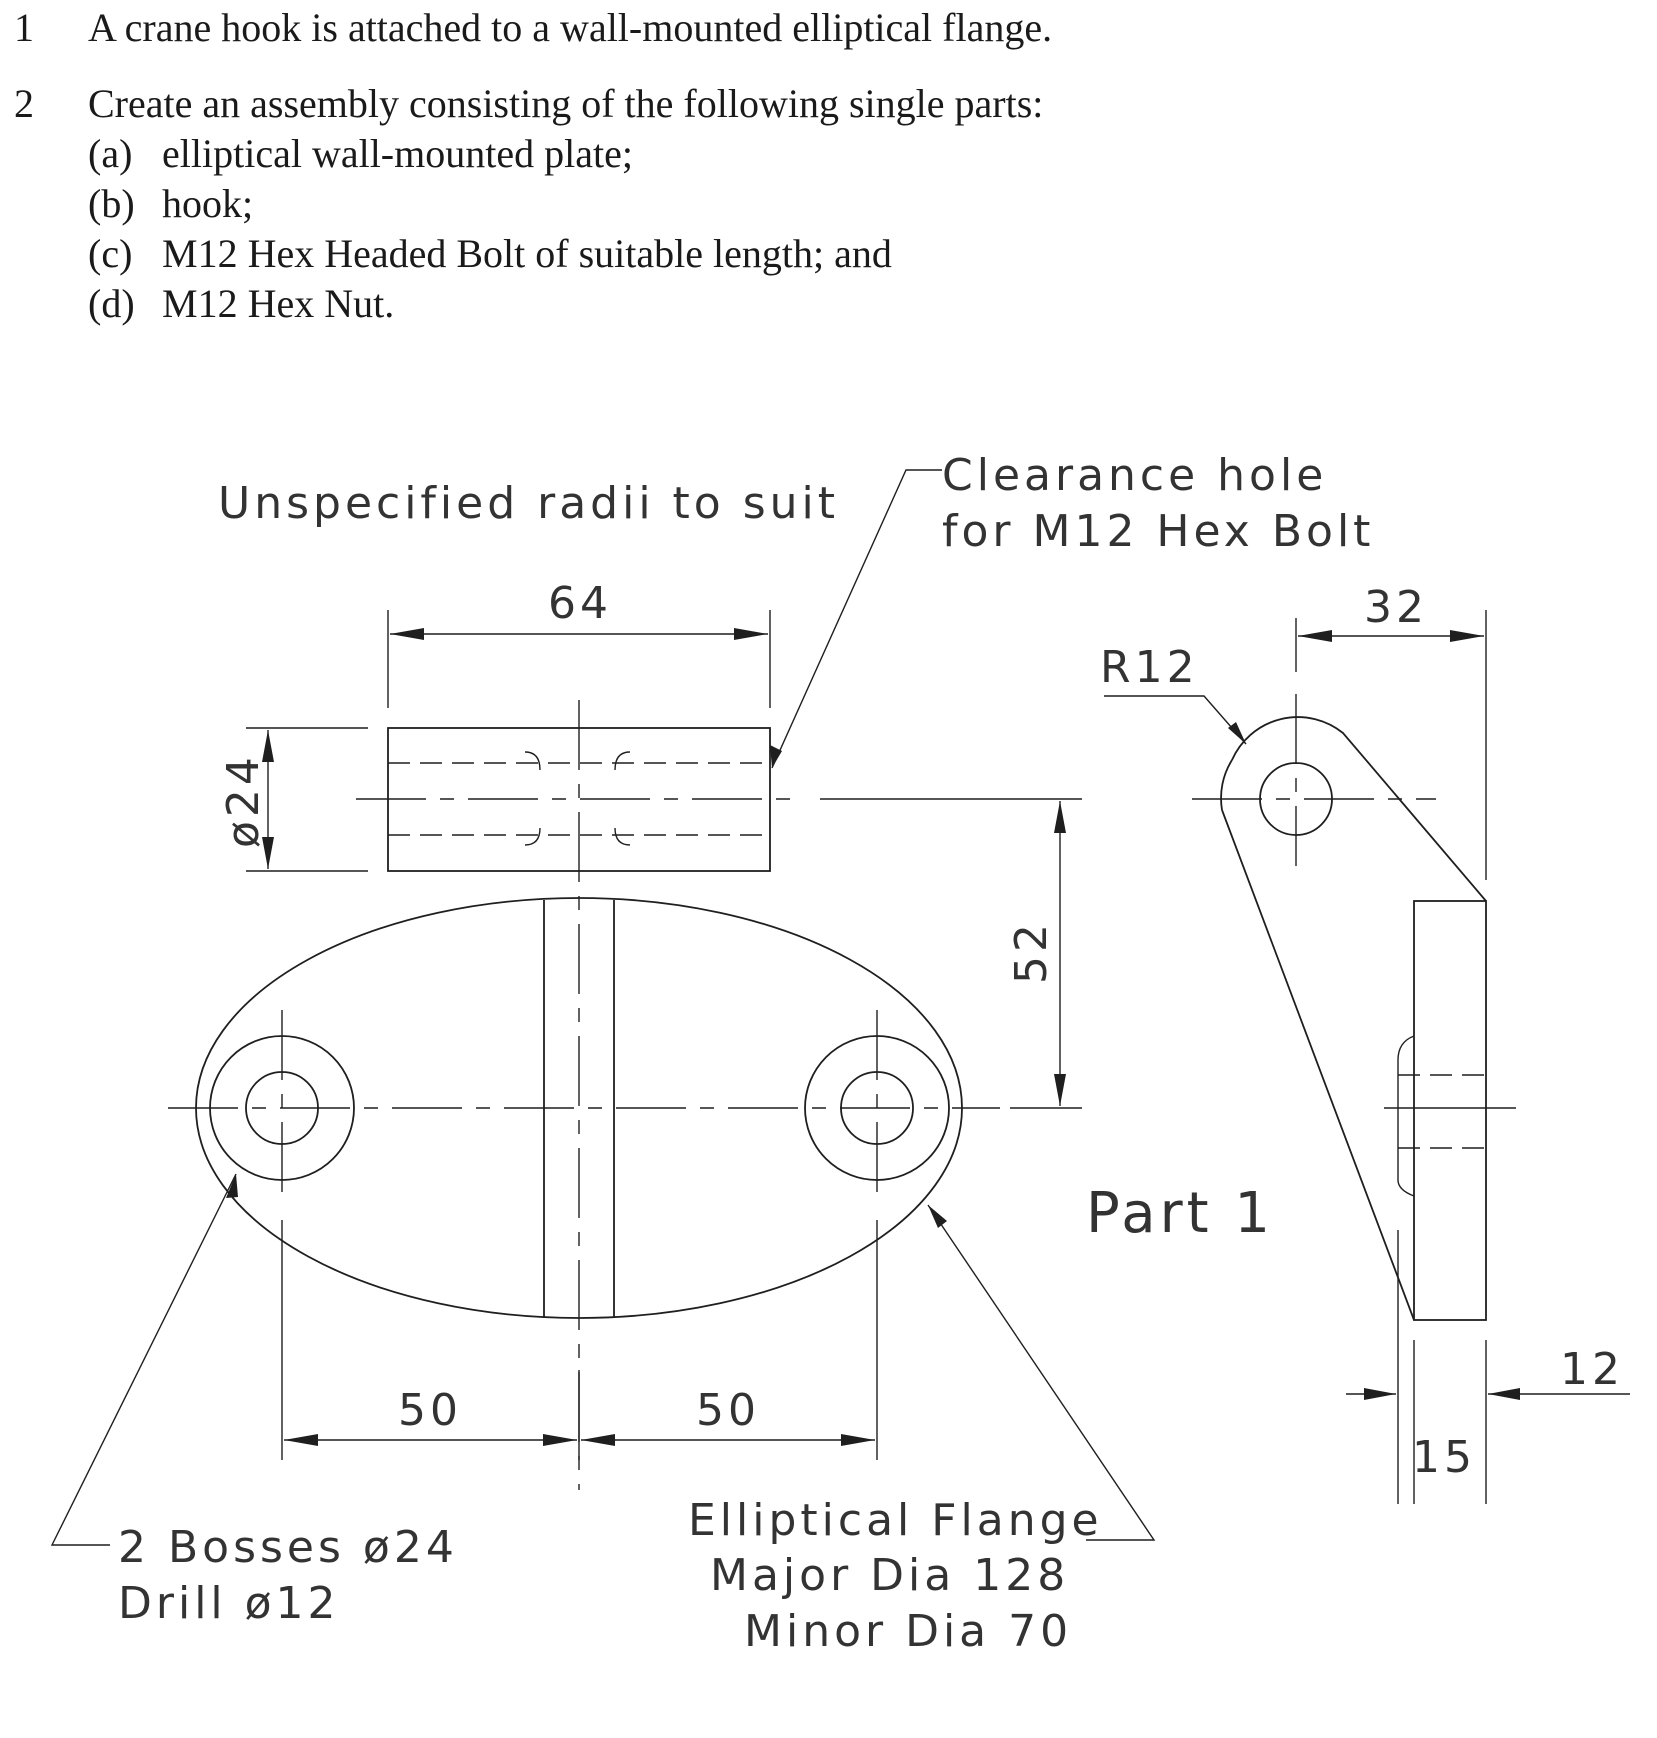 The image size is (1657, 1738). What do you see at coordinates (232, 1186) in the screenshot?
I see `bosses-leader-arrow` at bounding box center [232, 1186].